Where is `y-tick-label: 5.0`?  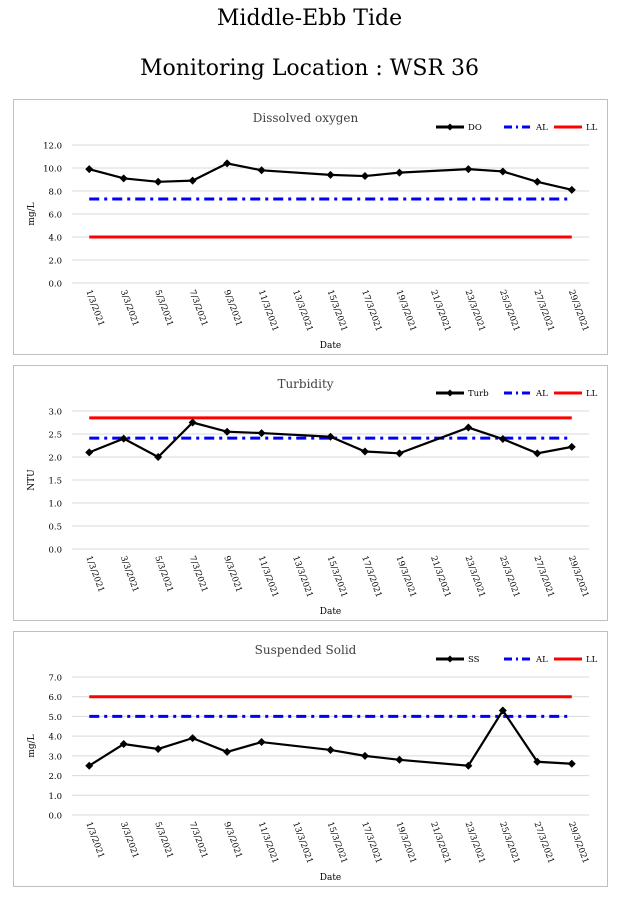 y-tick-label: 5.0 is located at coordinates (55, 718).